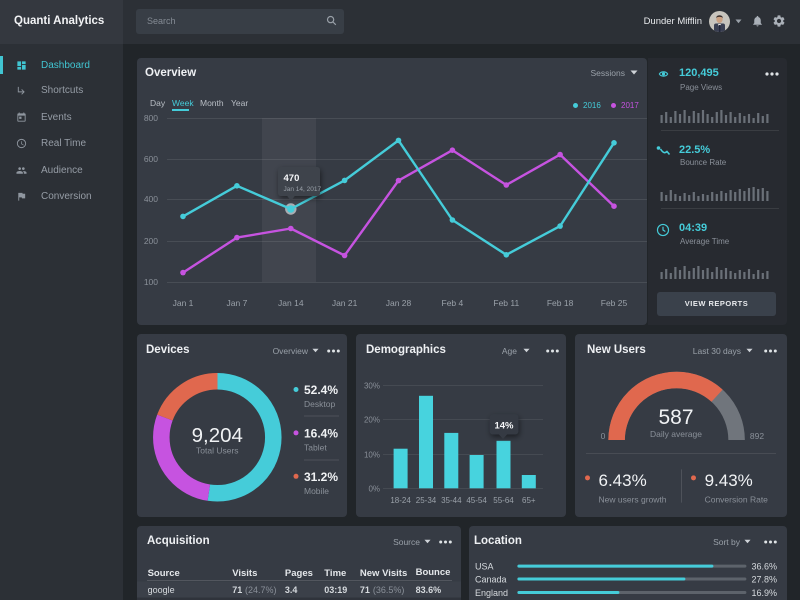 This screenshot has height=600, width=800. What do you see at coordinates (676, 434) in the screenshot?
I see `svg-text: Daily average` at bounding box center [676, 434].